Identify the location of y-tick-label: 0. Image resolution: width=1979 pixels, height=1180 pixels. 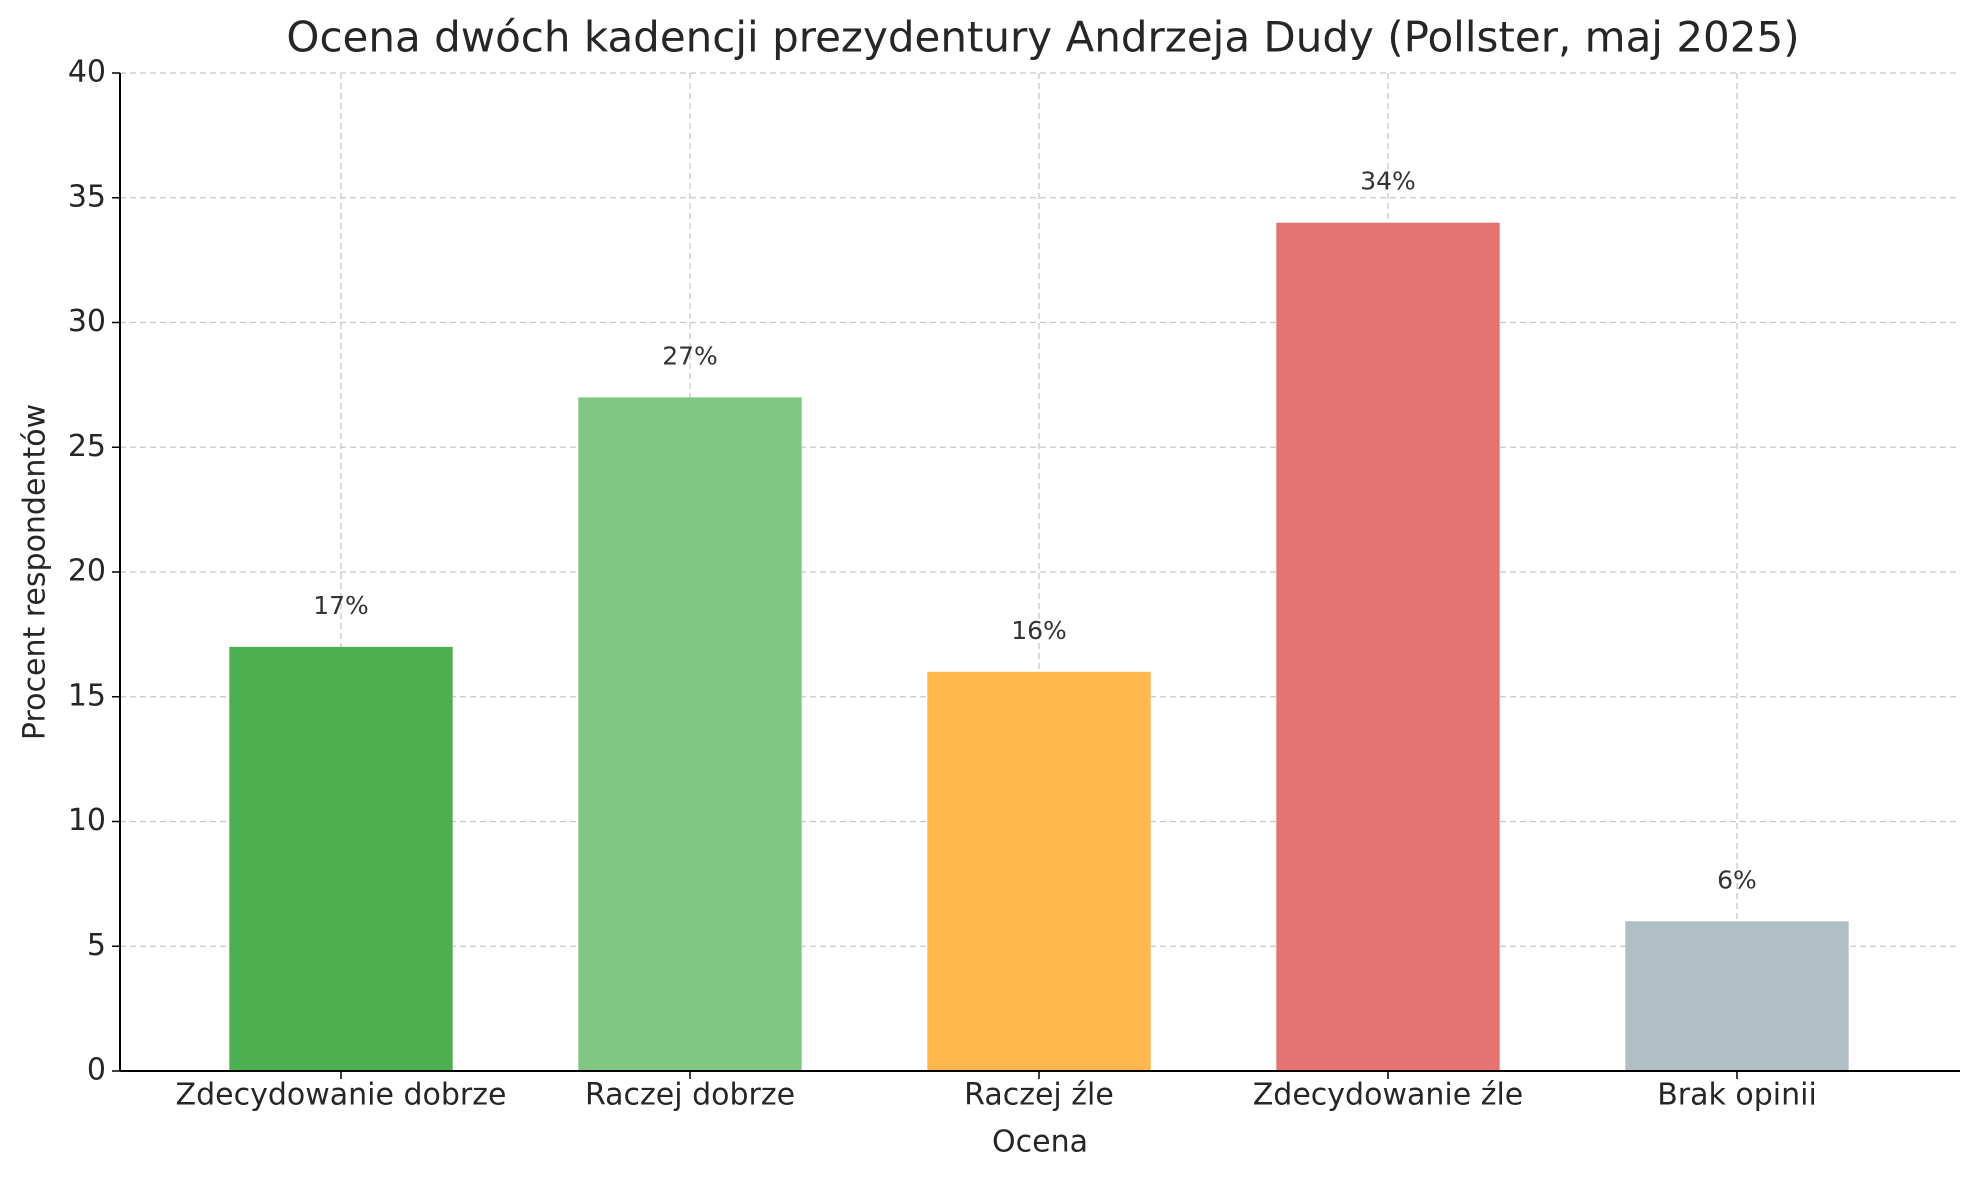
(96, 1070).